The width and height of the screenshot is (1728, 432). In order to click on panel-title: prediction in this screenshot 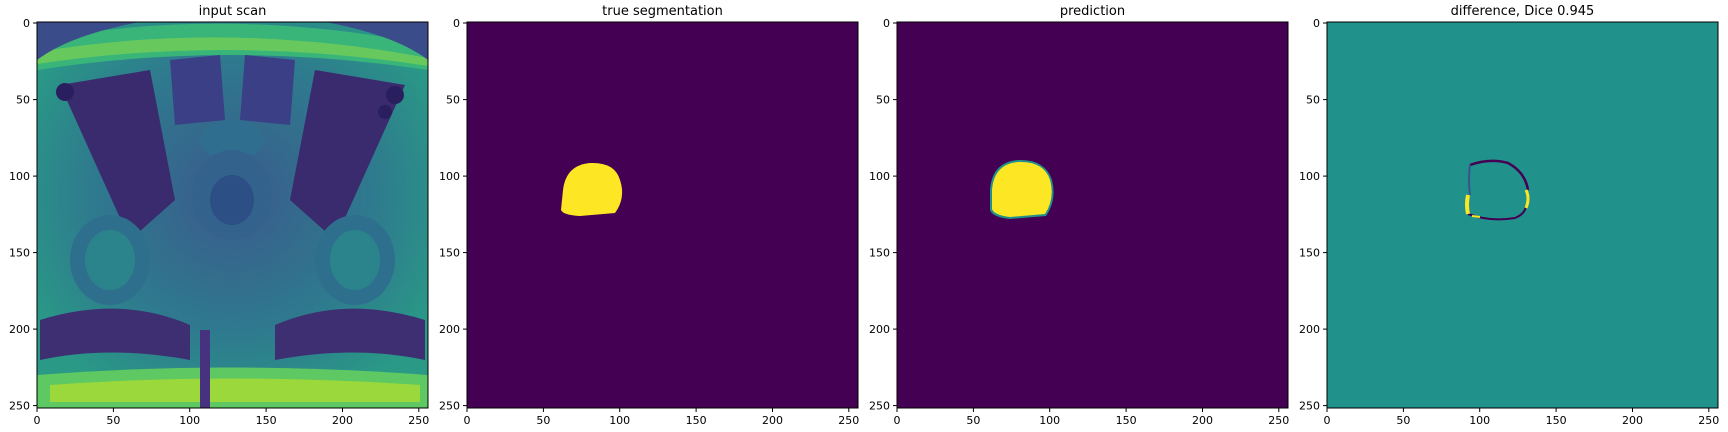, I will do `click(1092, 11)`.